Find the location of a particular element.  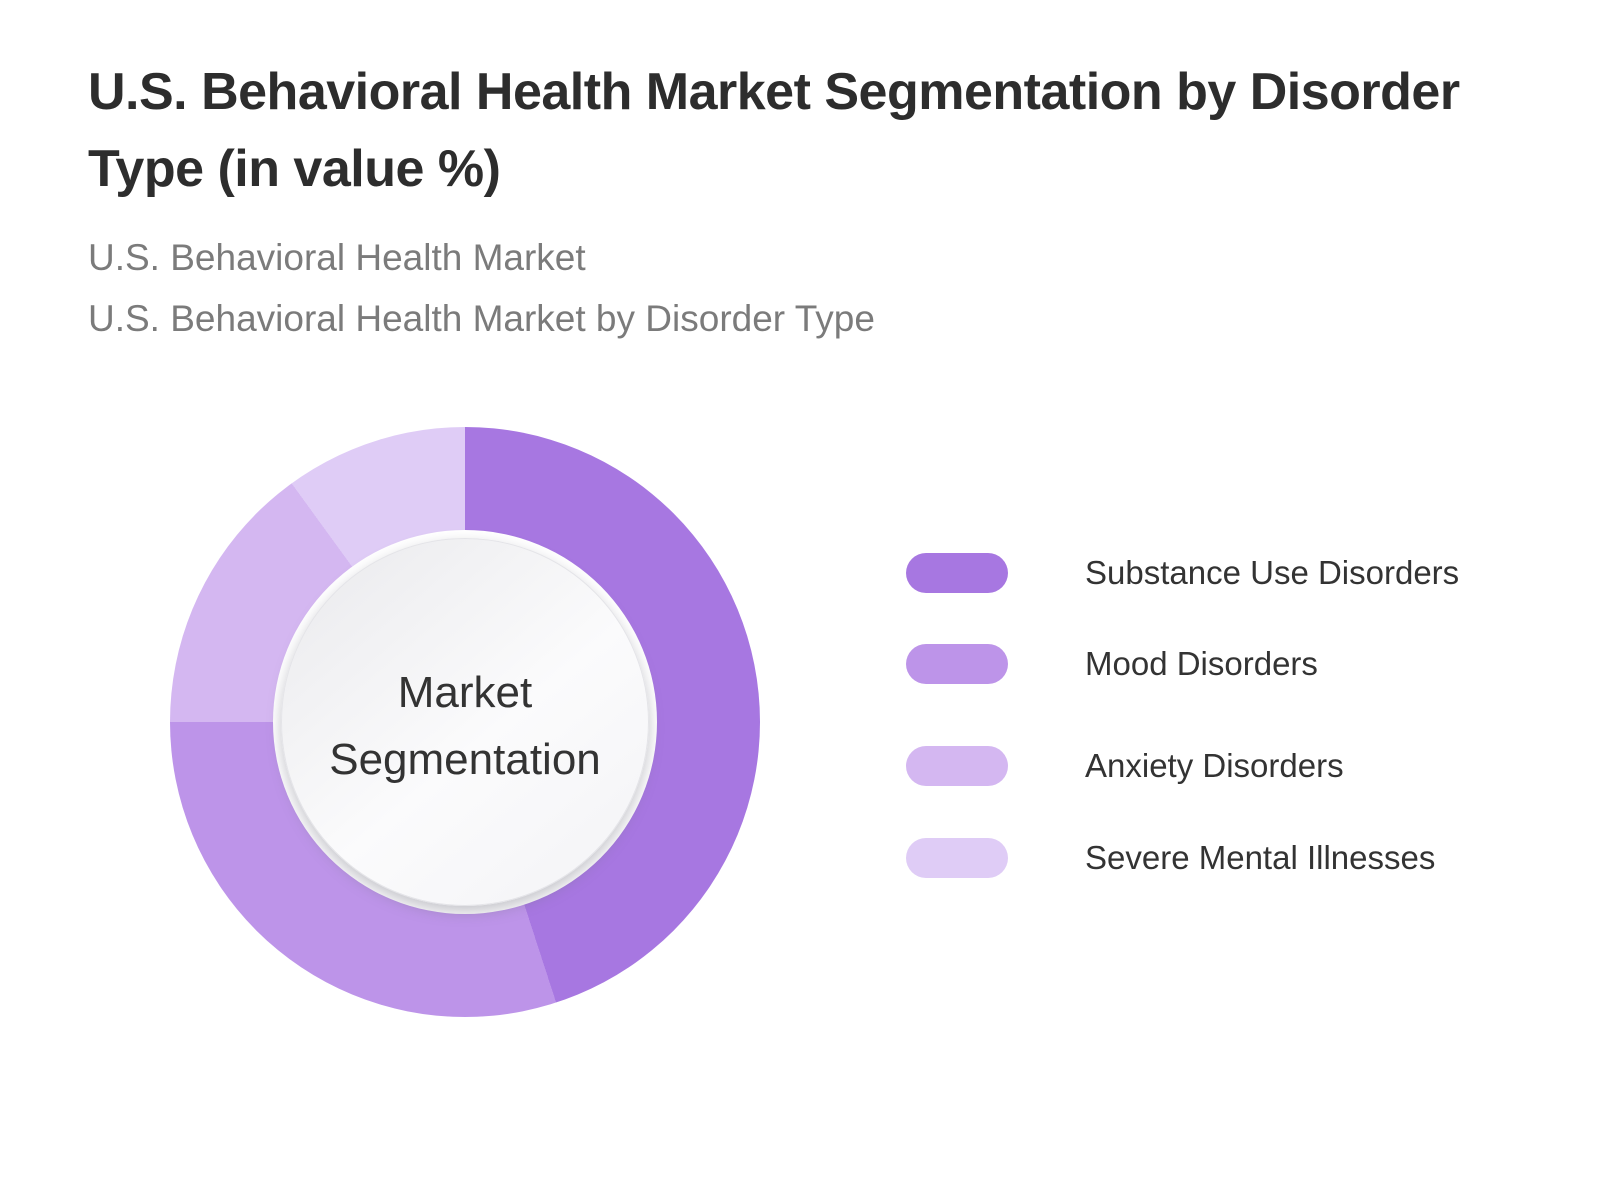

legend-item-mood-disorders: Mood Disorders is located at coordinates (1112, 664).